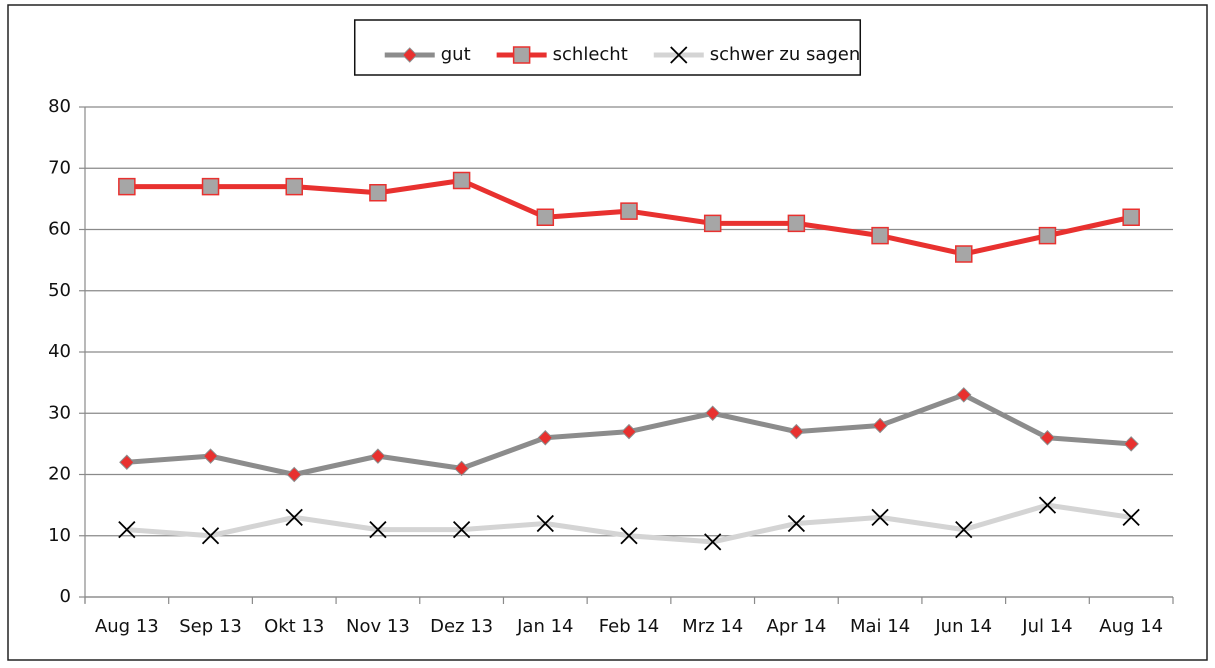 The height and width of the screenshot is (668, 1215). Describe the element at coordinates (59, 474) in the screenshot. I see `y-tick-label: 20` at that location.